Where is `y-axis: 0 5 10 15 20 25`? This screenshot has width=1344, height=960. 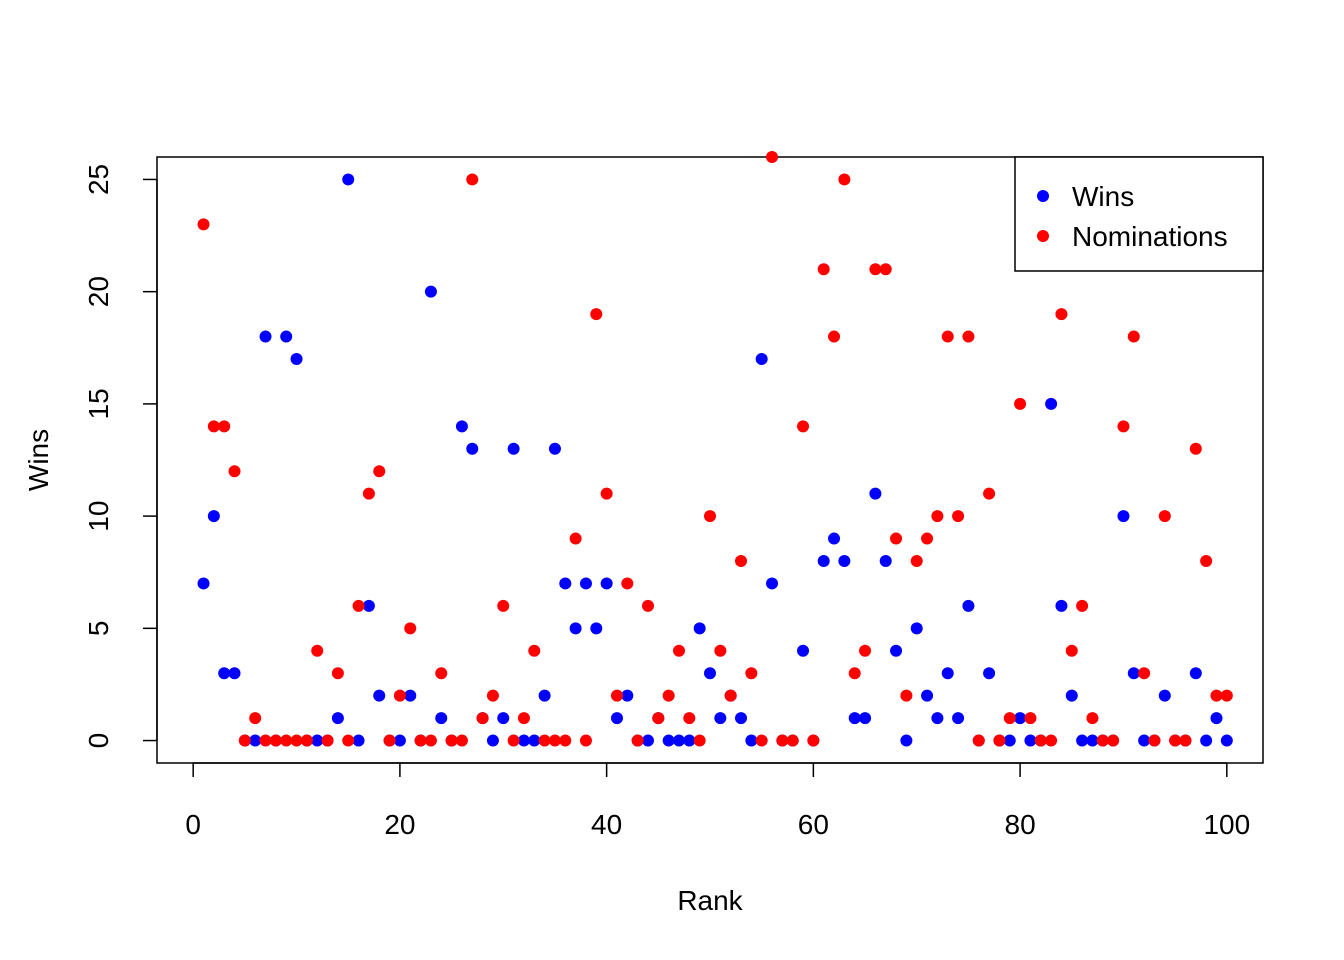 y-axis: 0 5 10 15 20 25 is located at coordinates (120, 456).